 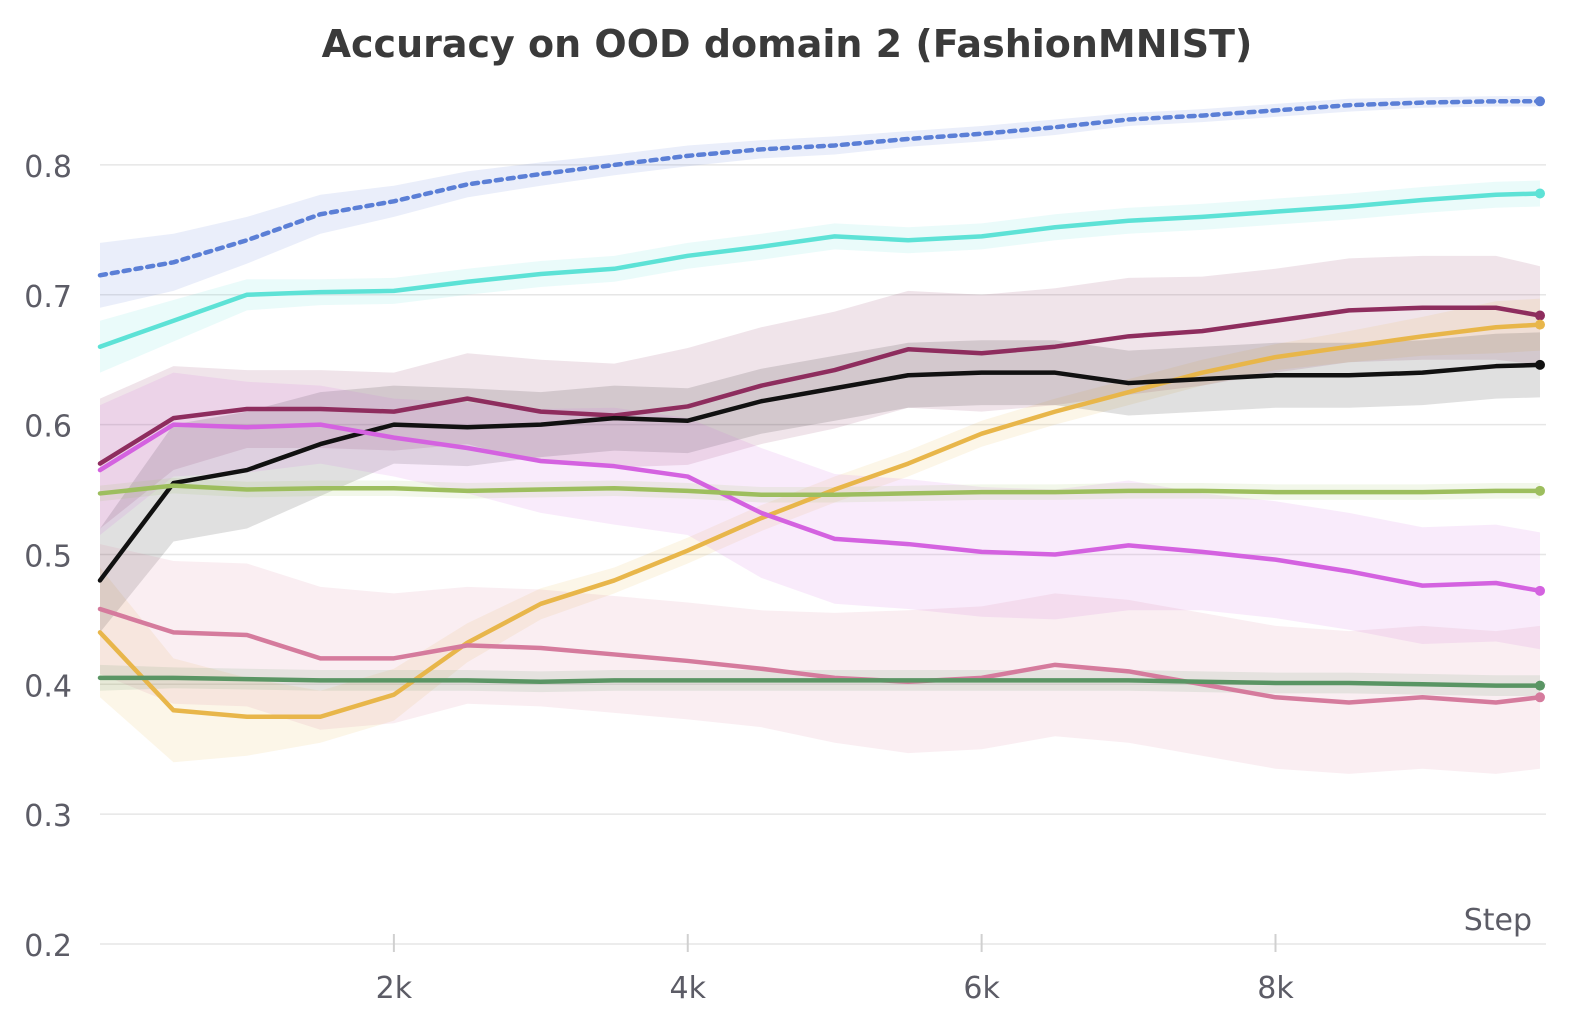 What do you see at coordinates (1540, 490) in the screenshot?
I see `series-6-end-marker` at bounding box center [1540, 490].